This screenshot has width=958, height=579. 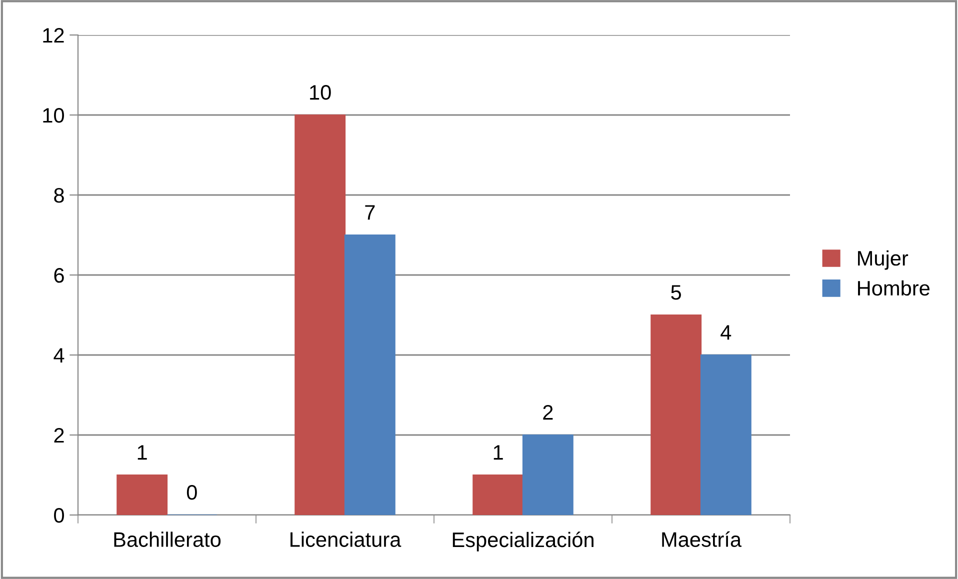 What do you see at coordinates (59, 195) in the screenshot?
I see `y-tick-label: 8` at bounding box center [59, 195].